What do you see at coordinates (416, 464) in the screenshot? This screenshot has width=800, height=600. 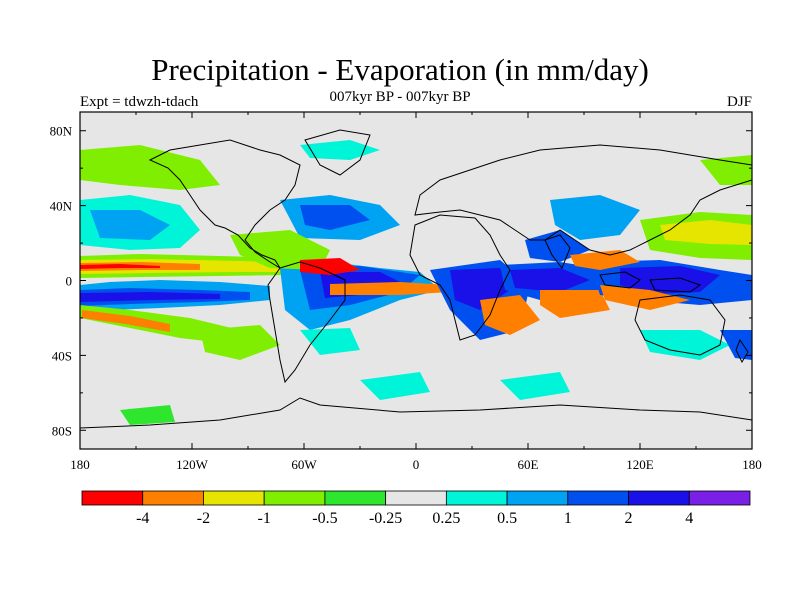 I see `lon-tick-label: 0` at bounding box center [416, 464].